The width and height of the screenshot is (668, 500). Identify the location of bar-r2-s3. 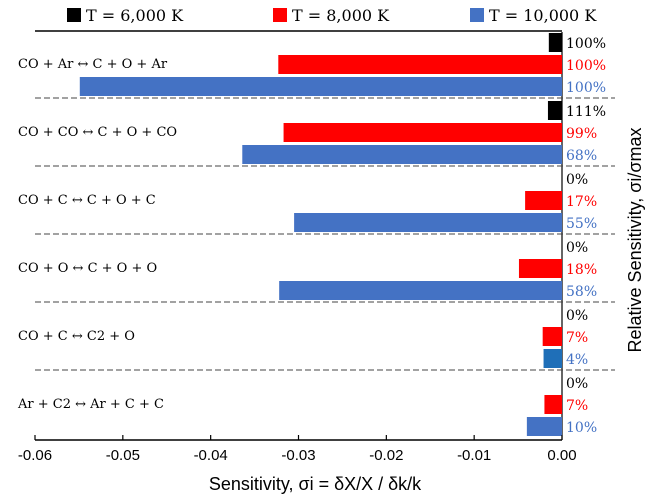
(402, 154).